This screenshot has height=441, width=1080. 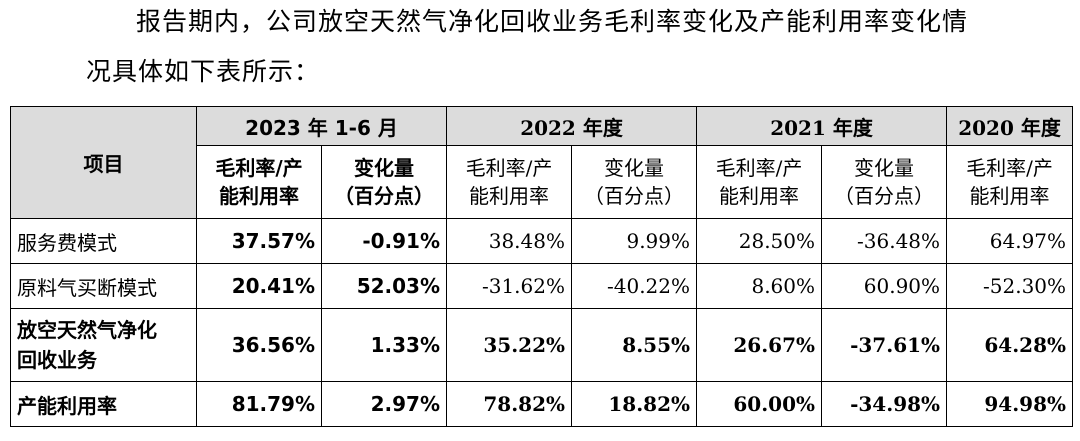 What do you see at coordinates (259, 345) in the screenshot?
I see `cell-value: 36.56%` at bounding box center [259, 345].